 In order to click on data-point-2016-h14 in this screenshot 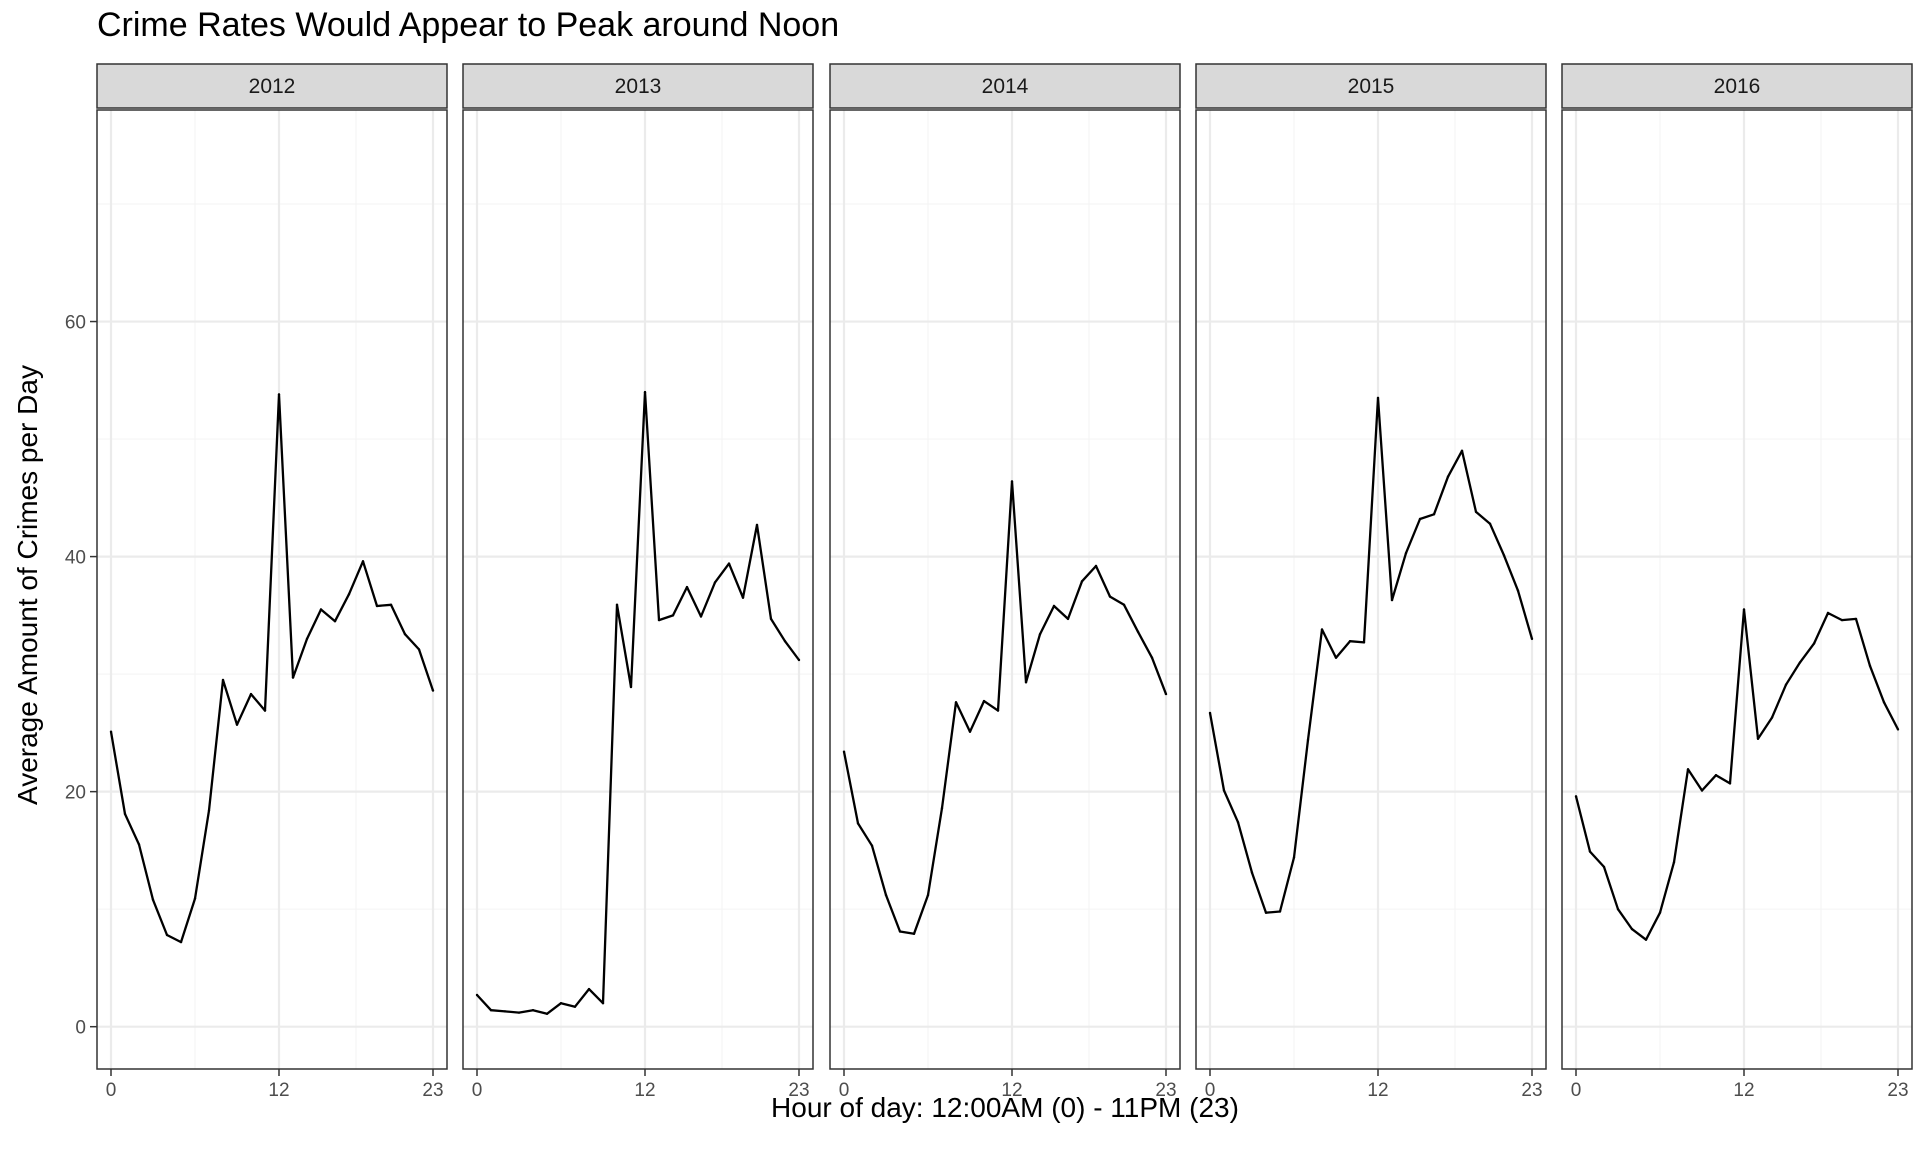, I will do `click(1772, 717)`.